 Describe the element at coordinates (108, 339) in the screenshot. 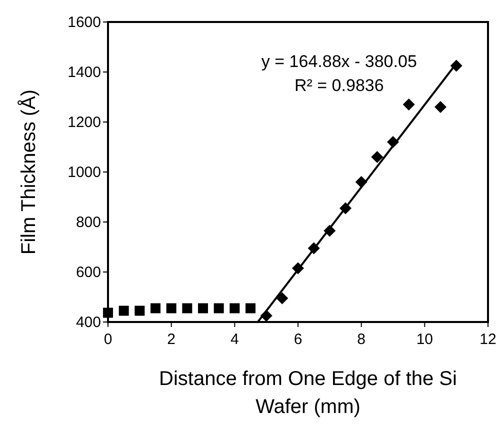

I see `x-tick-label: 0` at that location.